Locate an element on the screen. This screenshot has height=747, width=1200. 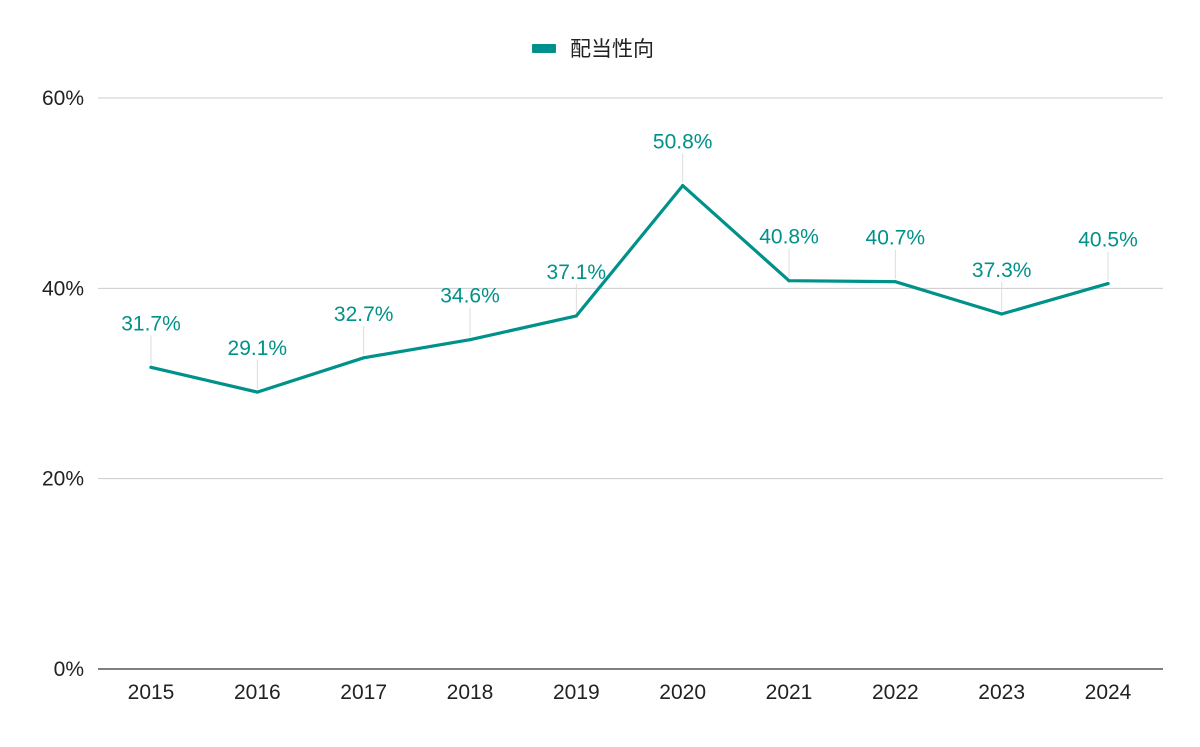
data-label: 37.3% is located at coordinates (1002, 270).